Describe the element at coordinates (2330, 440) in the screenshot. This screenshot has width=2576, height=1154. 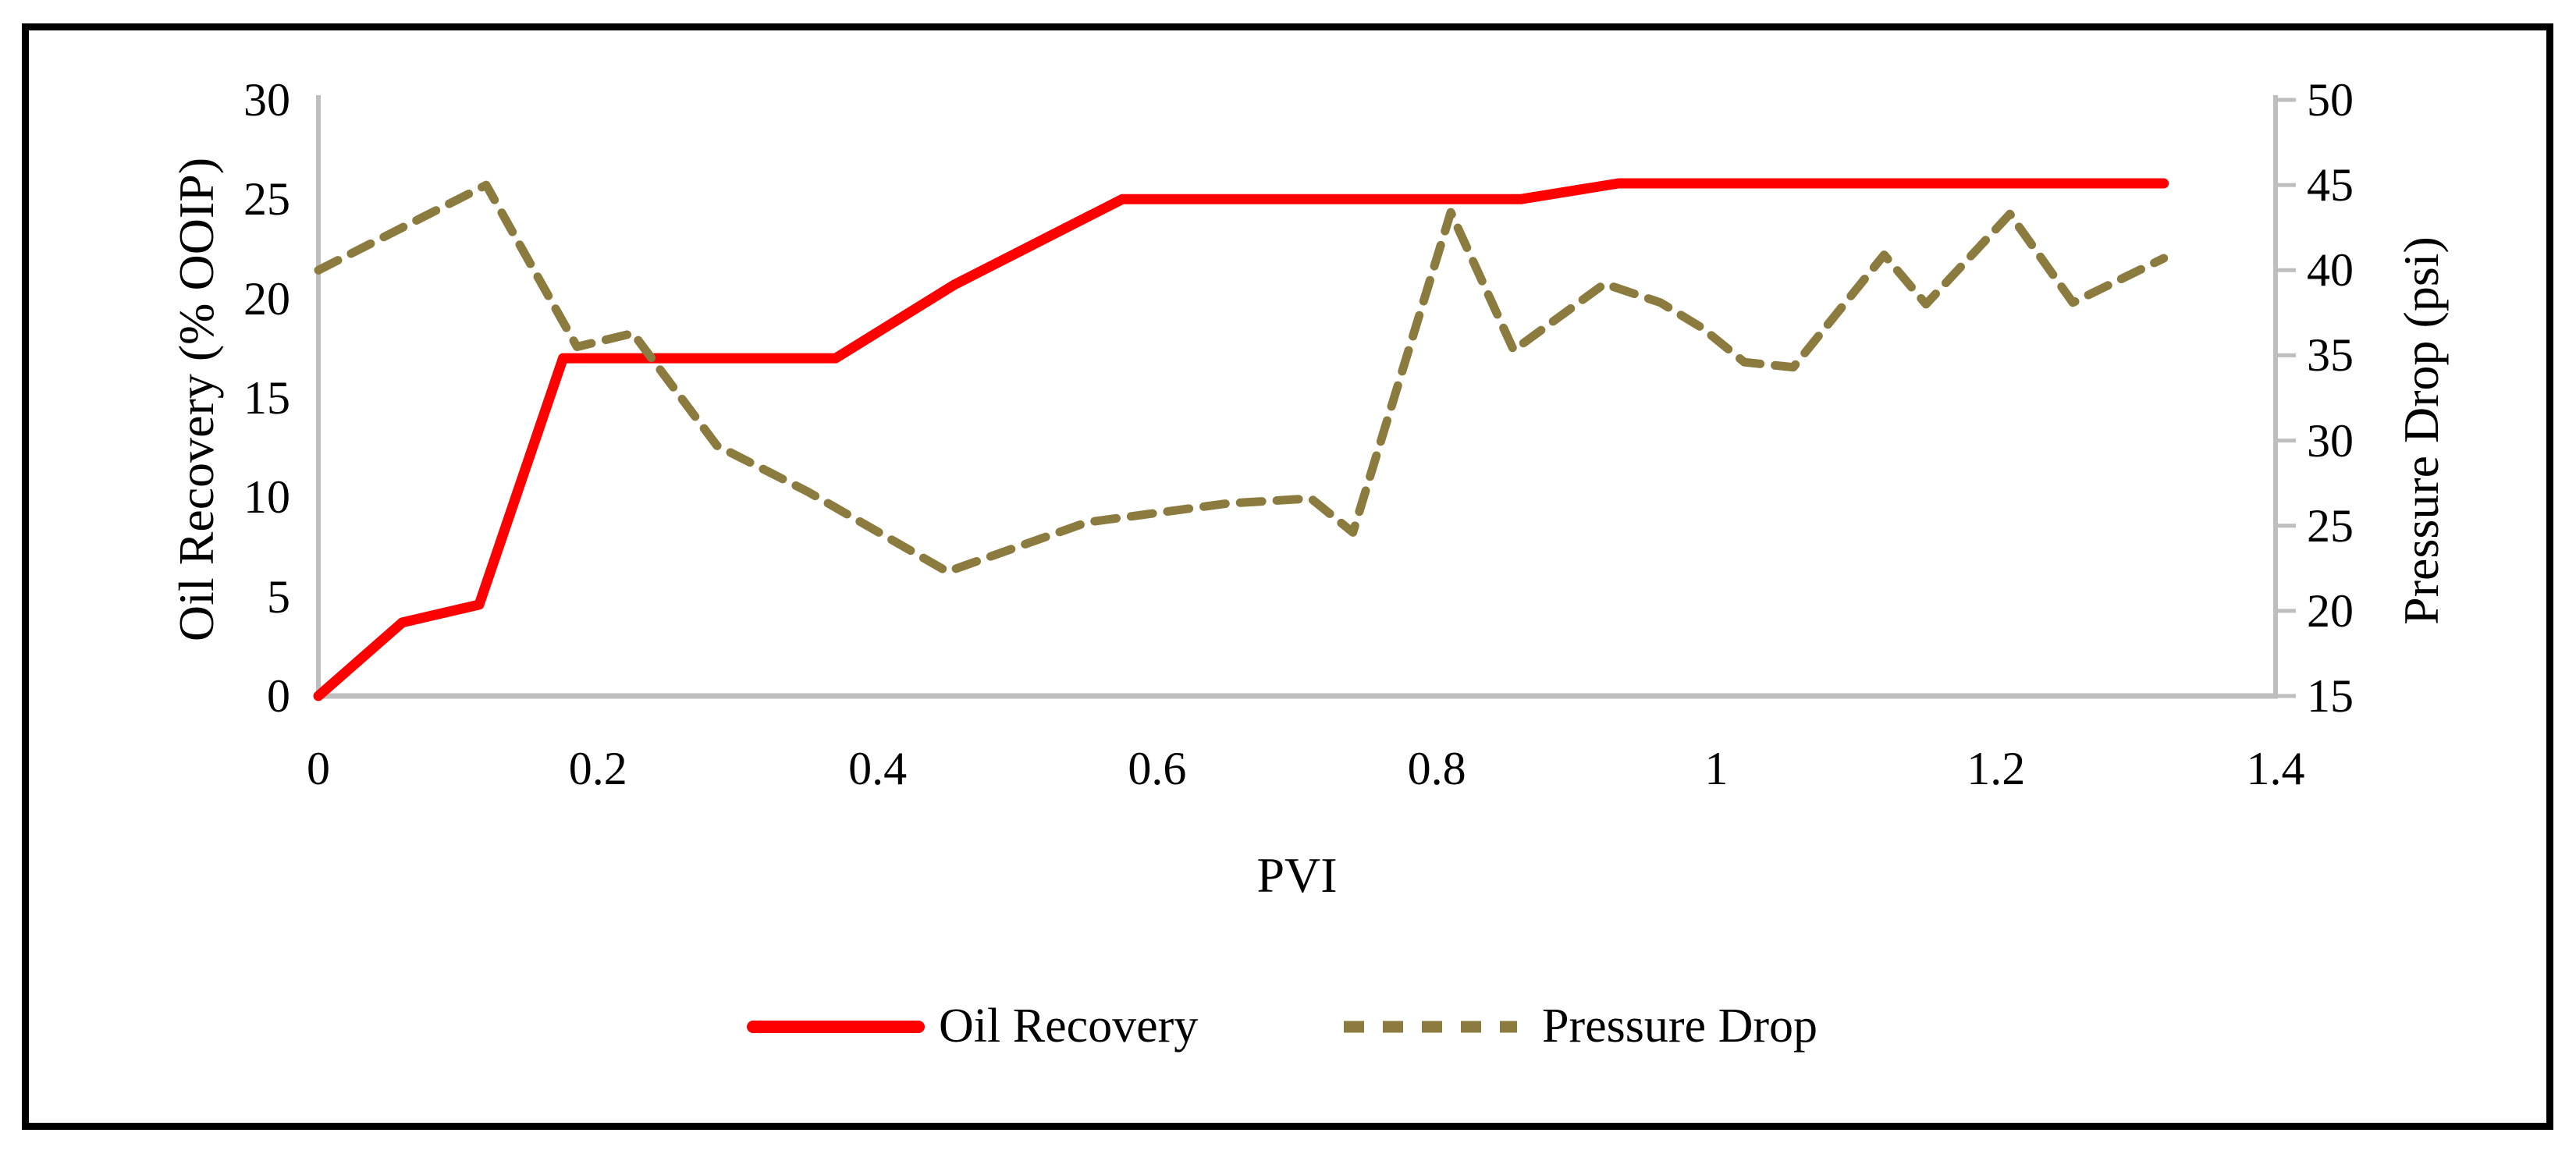
I see `y-right-tick-label: 30` at that location.